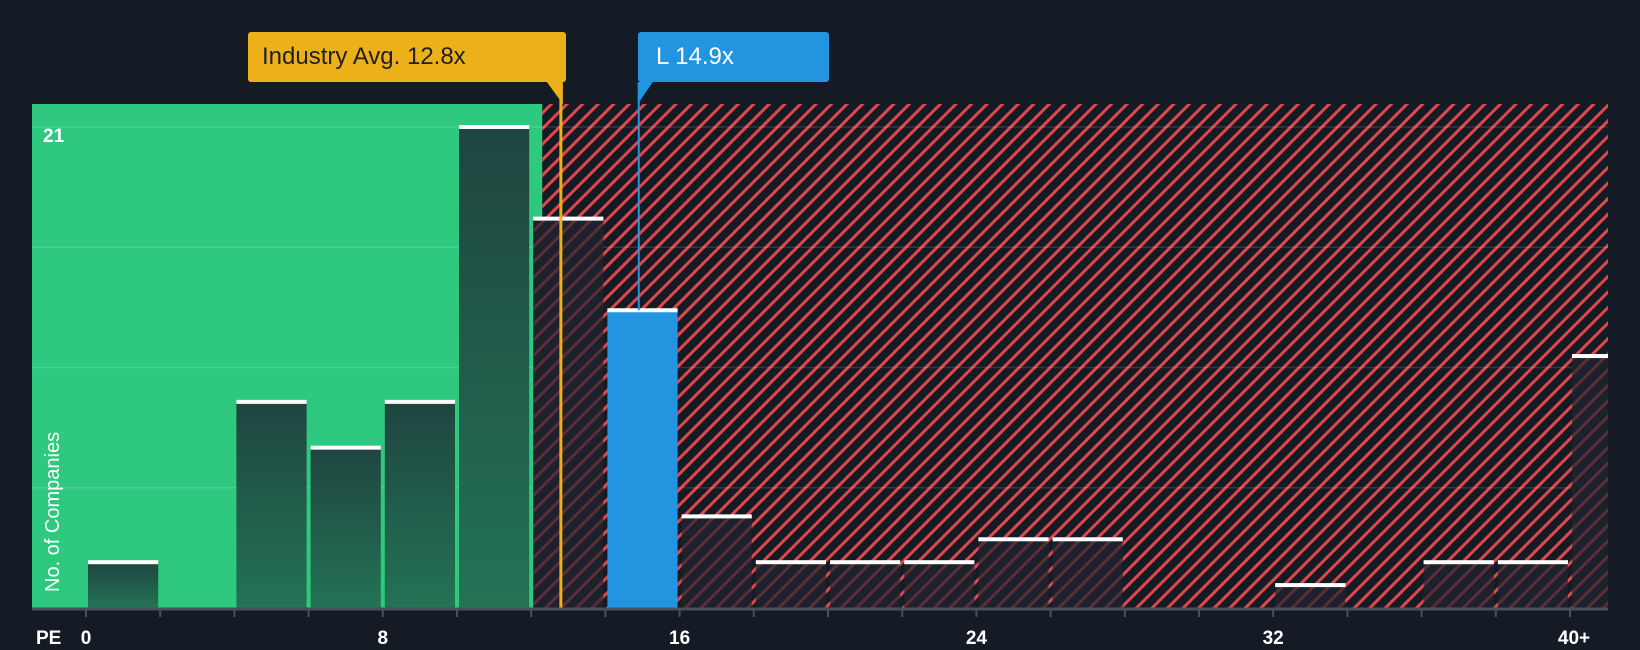 This screenshot has height=650, width=1640. I want to click on x-tick-label: 40+, so click(1574, 638).